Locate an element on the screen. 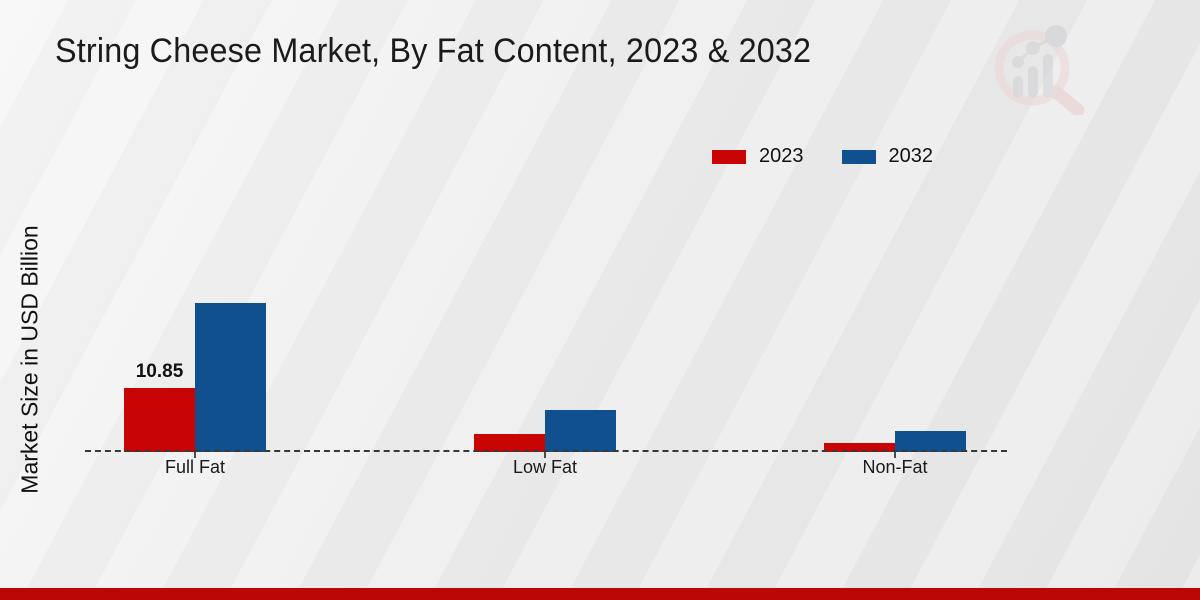 The image size is (1200, 600). bar-value-label-2023-full-fat: 10.85 is located at coordinates (159, 371).